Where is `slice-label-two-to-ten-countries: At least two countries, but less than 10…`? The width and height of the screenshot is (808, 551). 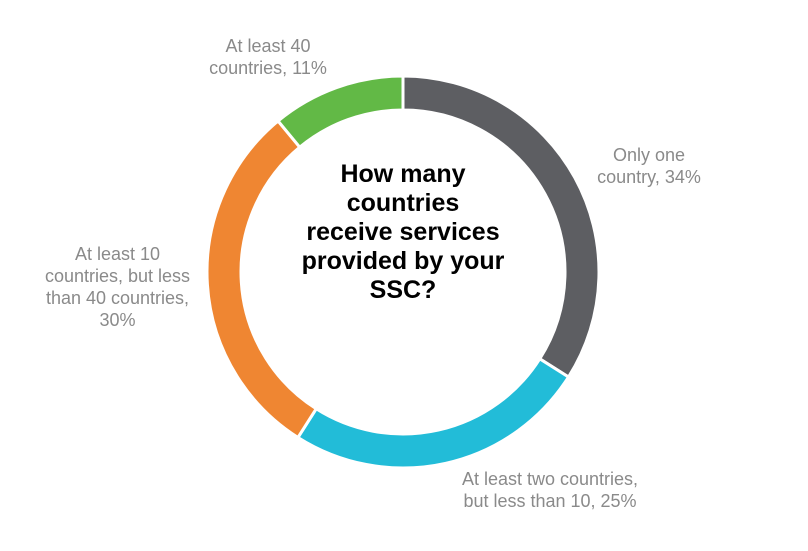
slice-label-two-to-ten-countries: At least two countries, but less than 10… is located at coordinates (550, 490).